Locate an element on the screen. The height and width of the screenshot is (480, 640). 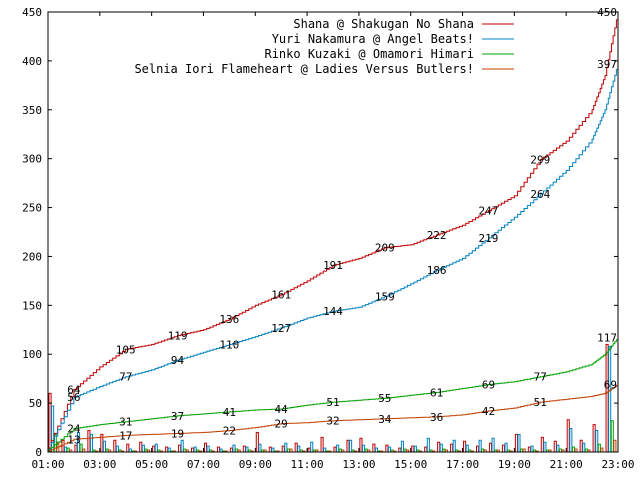
data-label: 19 is located at coordinates (177, 433).